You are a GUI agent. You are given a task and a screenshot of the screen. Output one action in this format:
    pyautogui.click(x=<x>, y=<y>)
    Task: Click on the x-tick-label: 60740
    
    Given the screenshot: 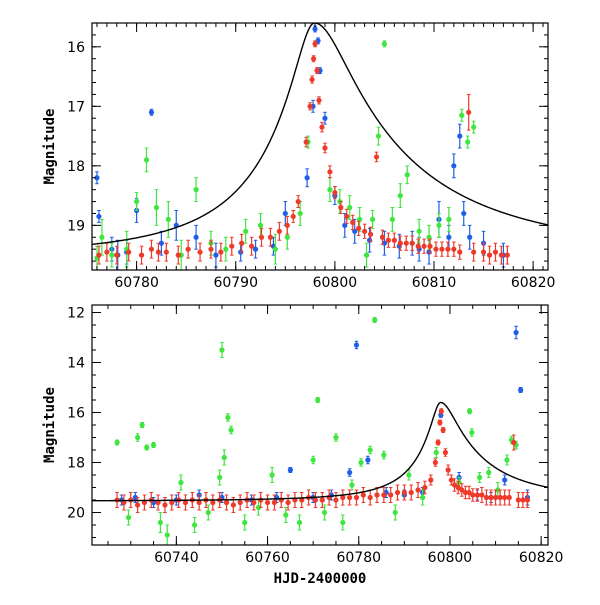 What is the action you would take?
    pyautogui.click(x=176, y=558)
    